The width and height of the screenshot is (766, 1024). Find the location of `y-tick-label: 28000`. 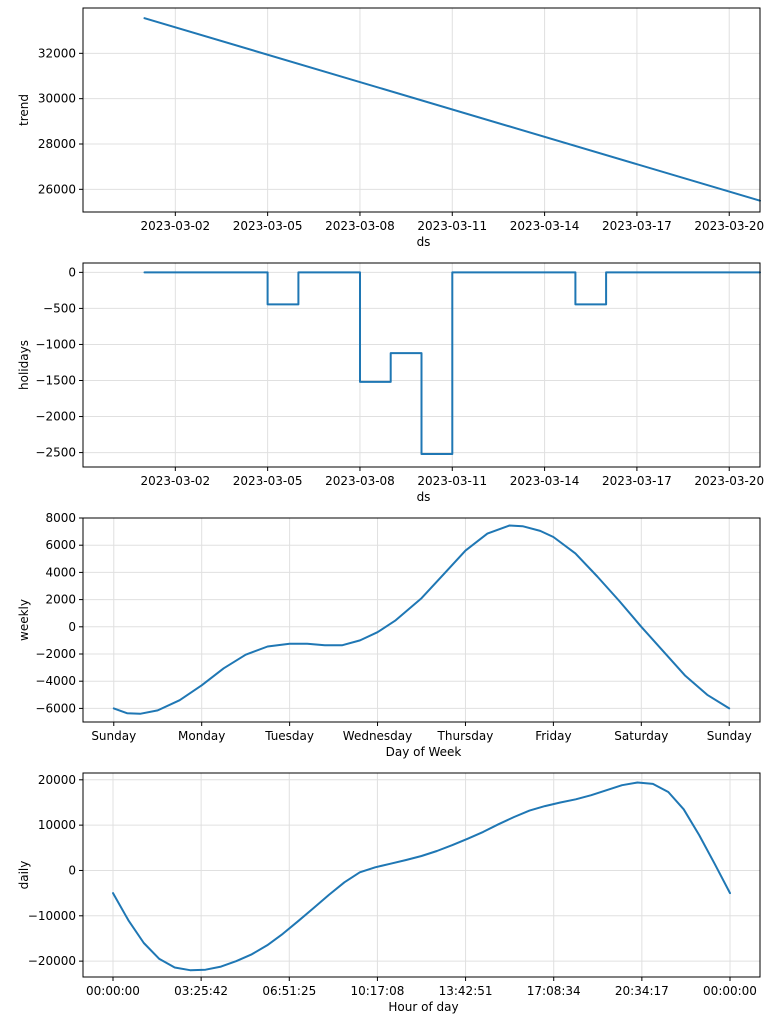

y-tick-label: 28000 is located at coordinates (57, 144).